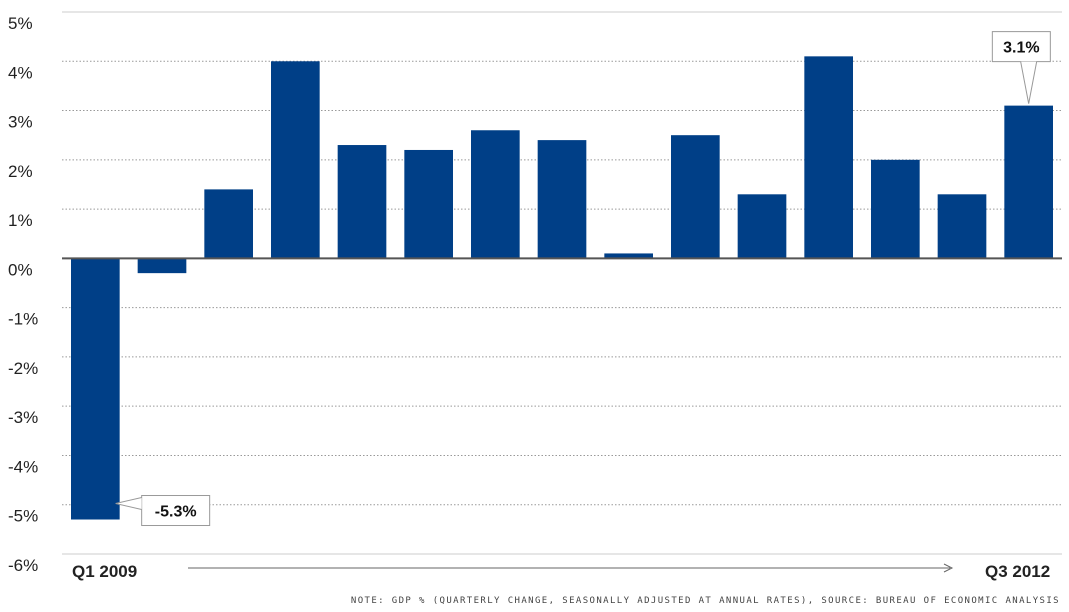 This screenshot has width=1069, height=612. I want to click on callout-label: -5.3%, so click(176, 512).